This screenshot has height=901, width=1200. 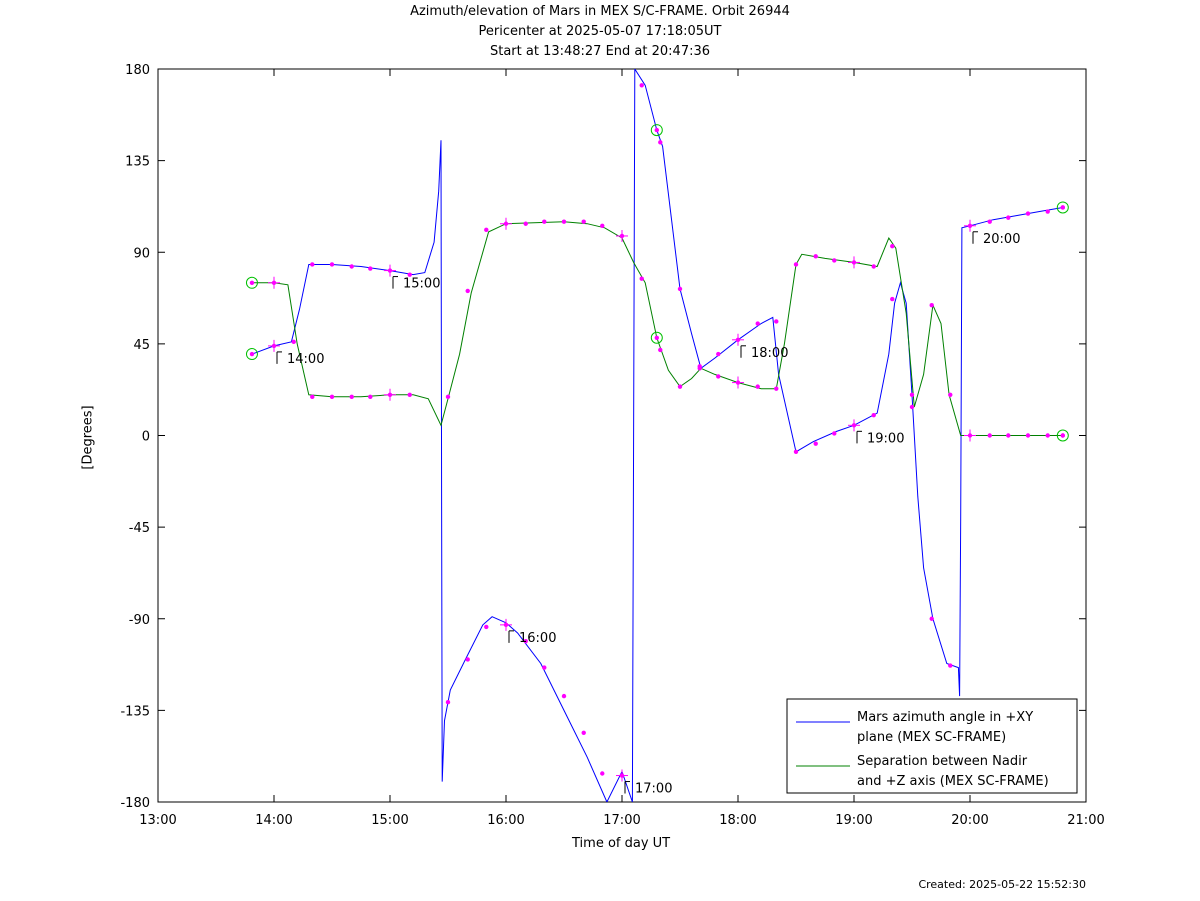 What do you see at coordinates (139, 528) in the screenshot?
I see `y-tick-label: -45` at bounding box center [139, 528].